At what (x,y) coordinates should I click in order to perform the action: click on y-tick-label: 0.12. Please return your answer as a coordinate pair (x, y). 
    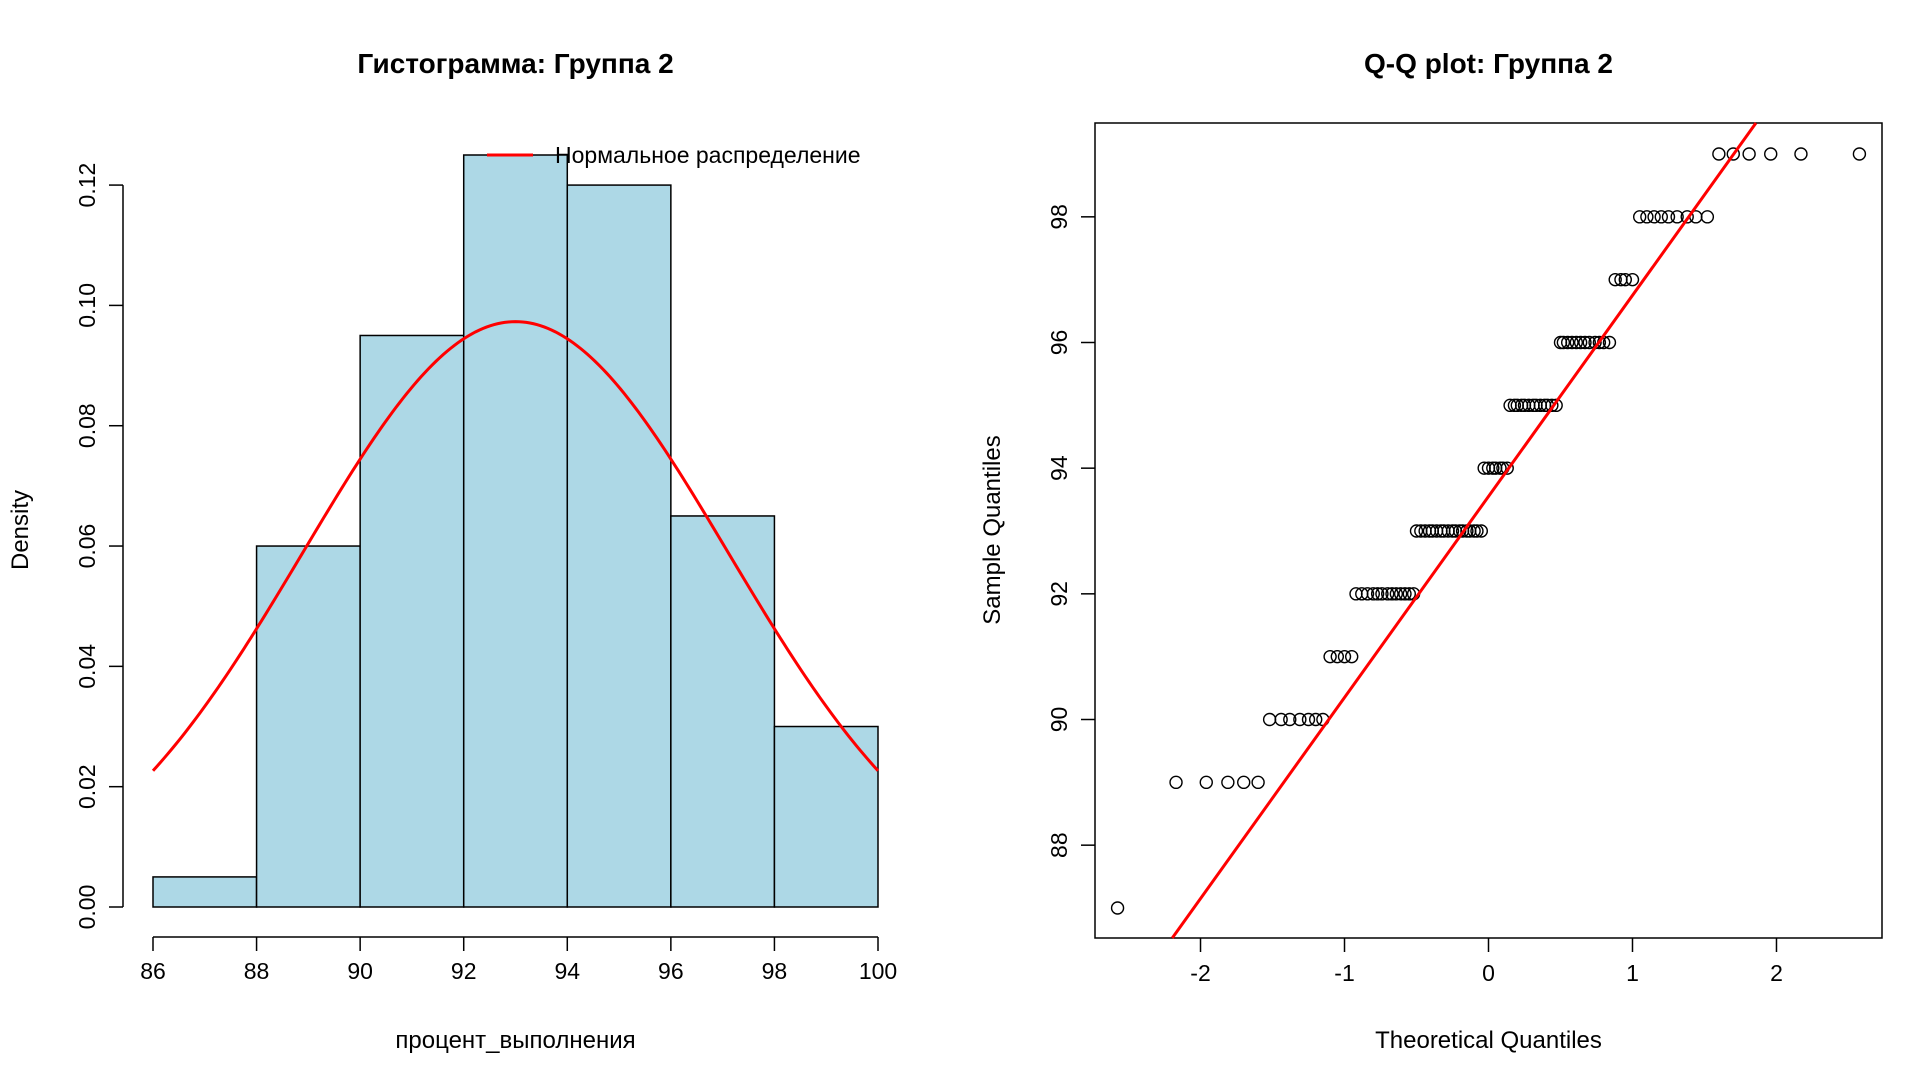
    Looking at the image, I should click on (87, 185).